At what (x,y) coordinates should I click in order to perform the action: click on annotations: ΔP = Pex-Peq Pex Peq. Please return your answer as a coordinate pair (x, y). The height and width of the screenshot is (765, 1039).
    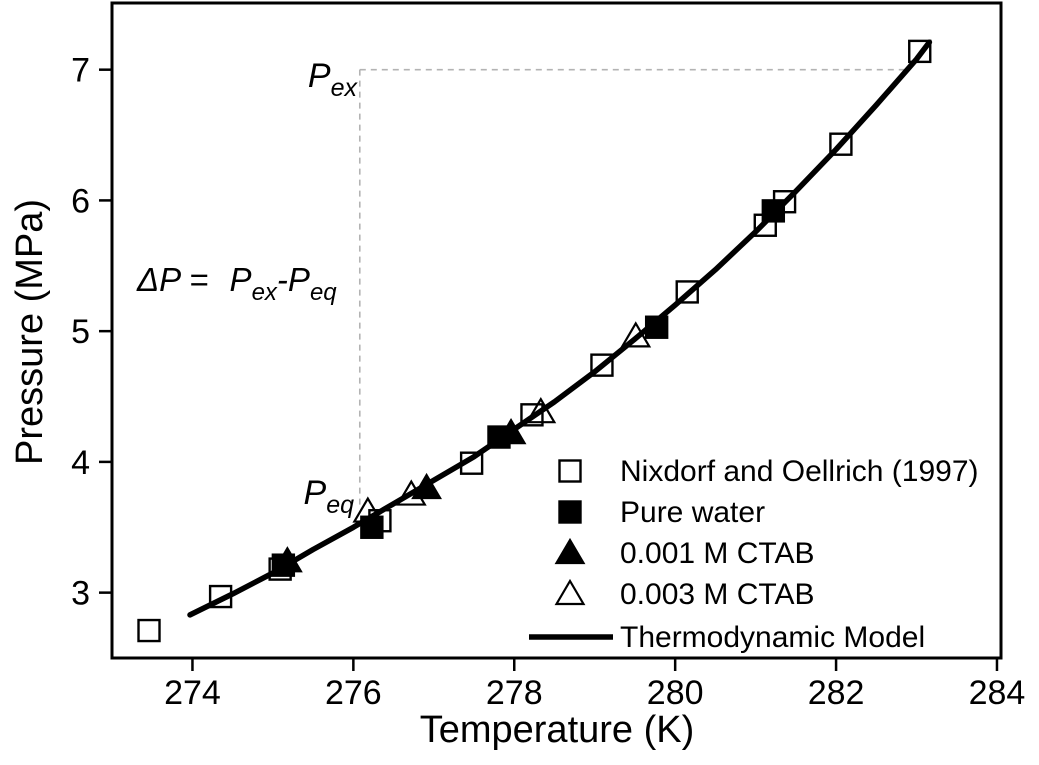
    Looking at the image, I should click on (247, 288).